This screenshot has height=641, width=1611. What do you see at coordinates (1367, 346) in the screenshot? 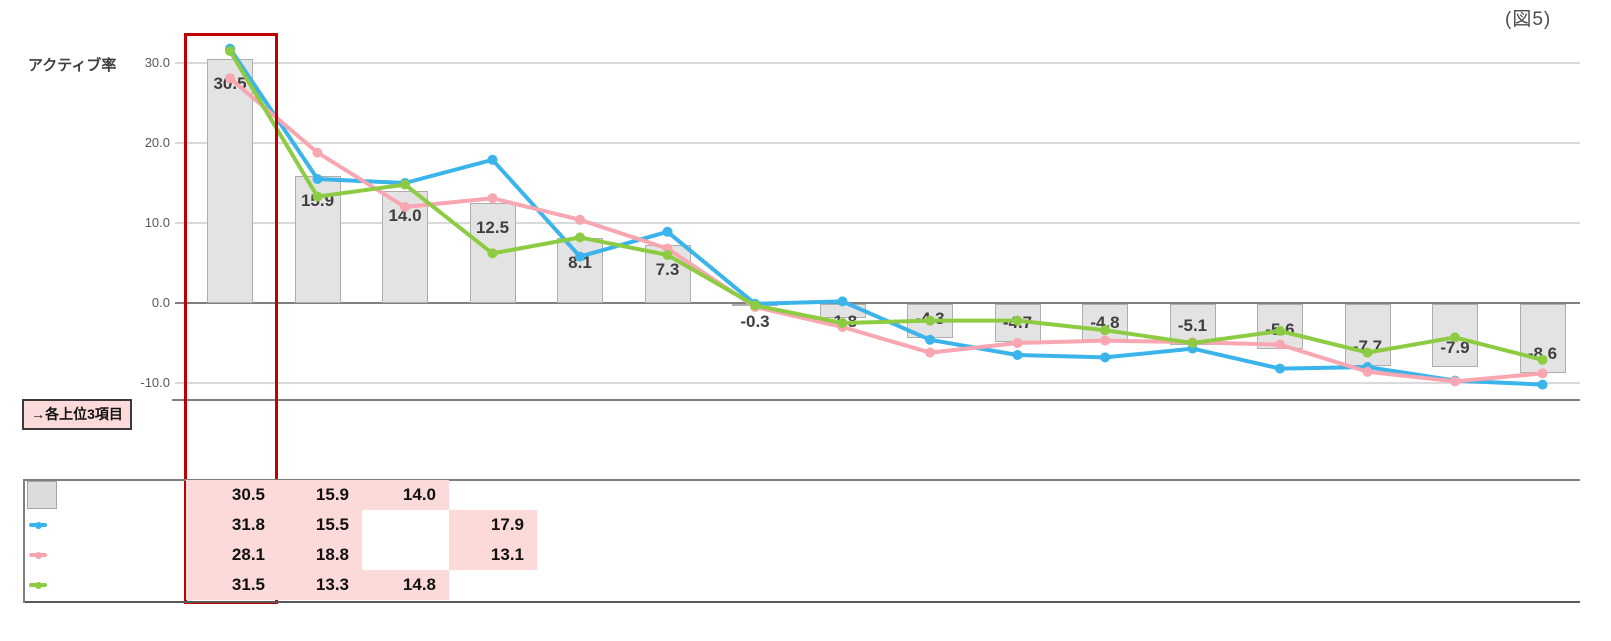
I see `bar-value-label: -7.7` at bounding box center [1367, 346].